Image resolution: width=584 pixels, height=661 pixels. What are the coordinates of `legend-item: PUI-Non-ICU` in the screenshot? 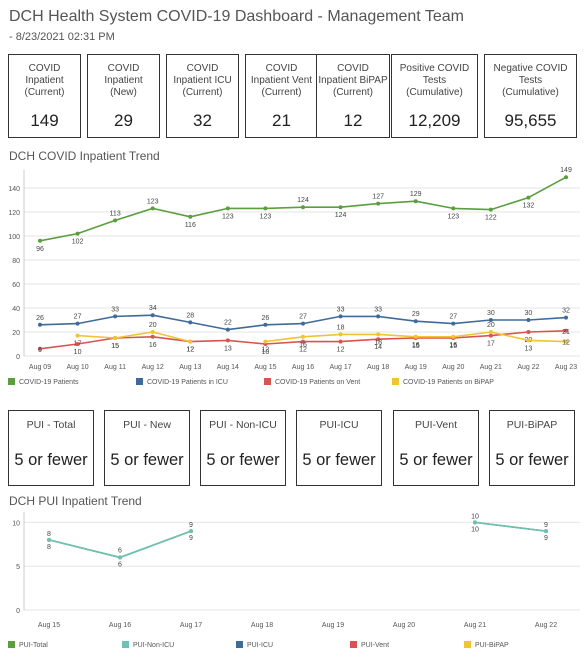 It's located at (148, 645).